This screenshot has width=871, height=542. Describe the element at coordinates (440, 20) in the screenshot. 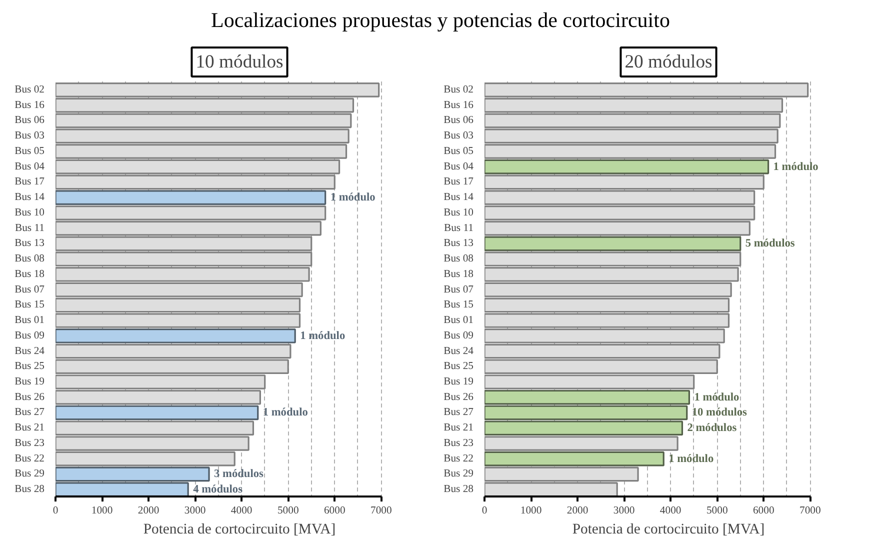

I see `text: Localizaciones propuestas y potencias de cortocircuito` at that location.